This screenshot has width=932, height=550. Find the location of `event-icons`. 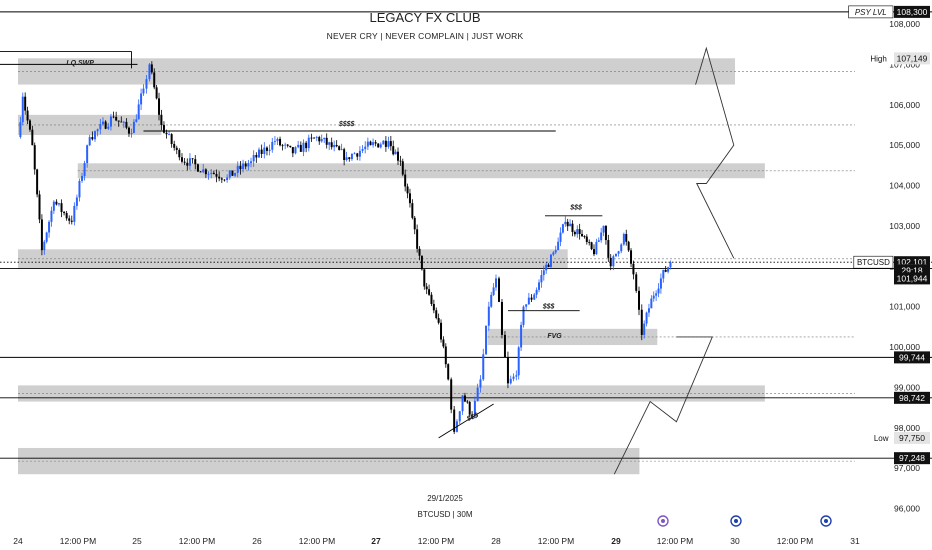

event-icons is located at coordinates (744, 521).